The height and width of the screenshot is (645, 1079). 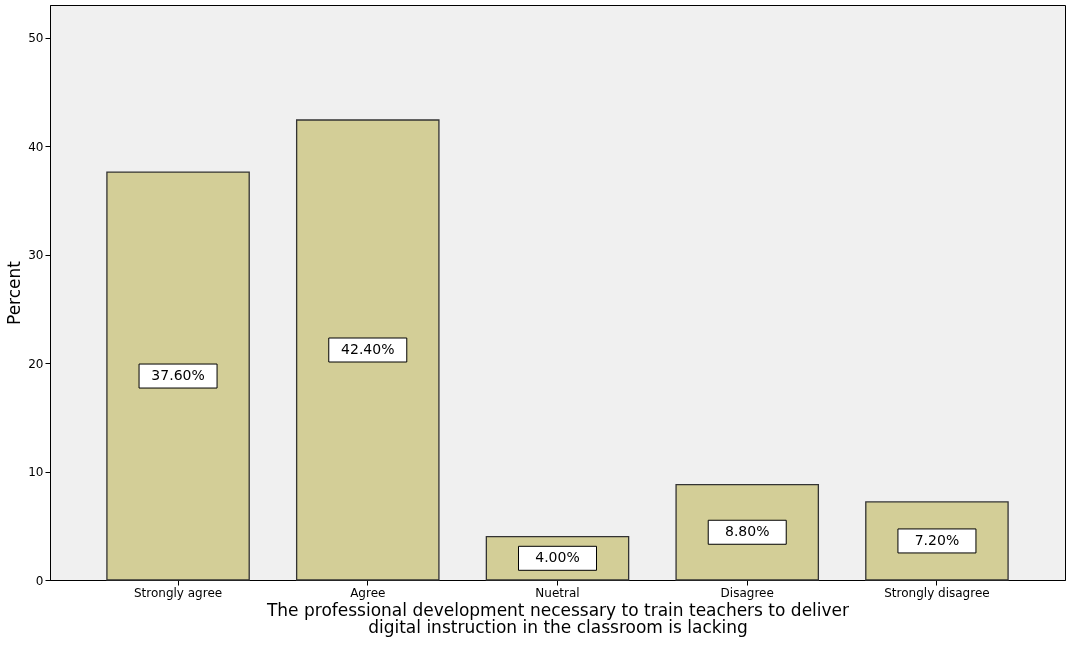 I want to click on y-tick-label: 20, so click(x=36, y=363).